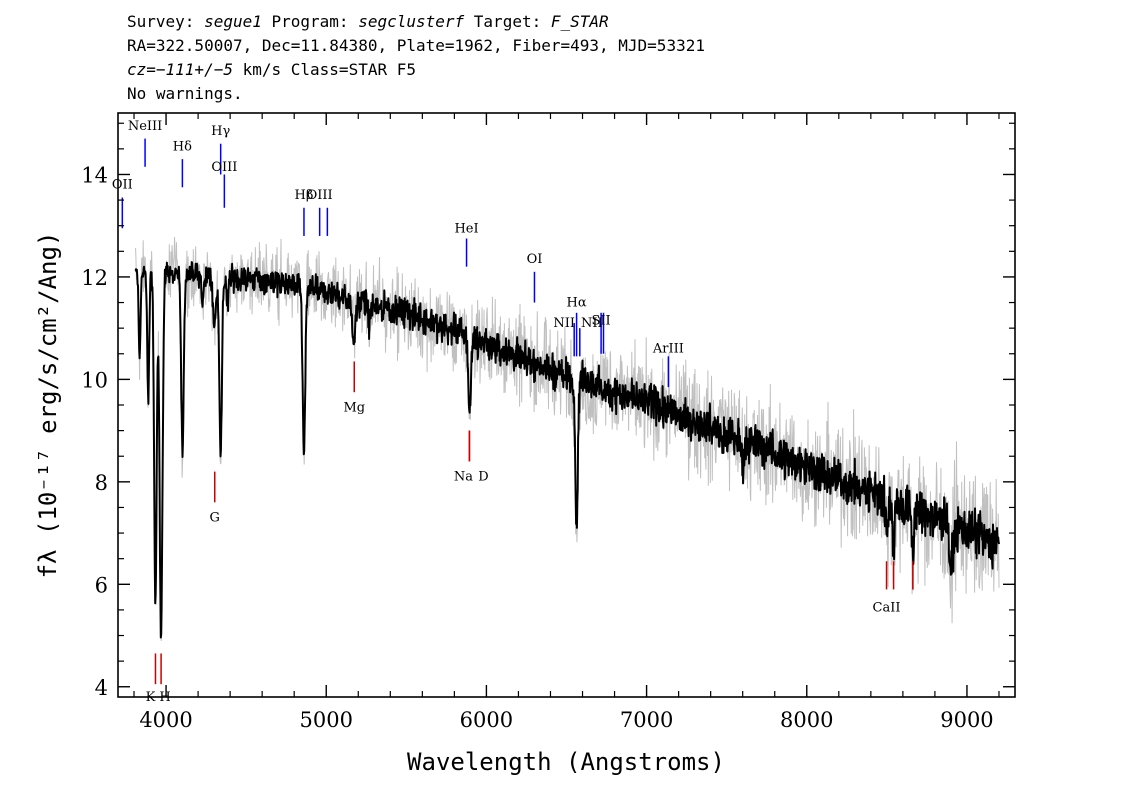  What do you see at coordinates (326, 720) in the screenshot?
I see `x-tick-label: 5000` at bounding box center [326, 720].